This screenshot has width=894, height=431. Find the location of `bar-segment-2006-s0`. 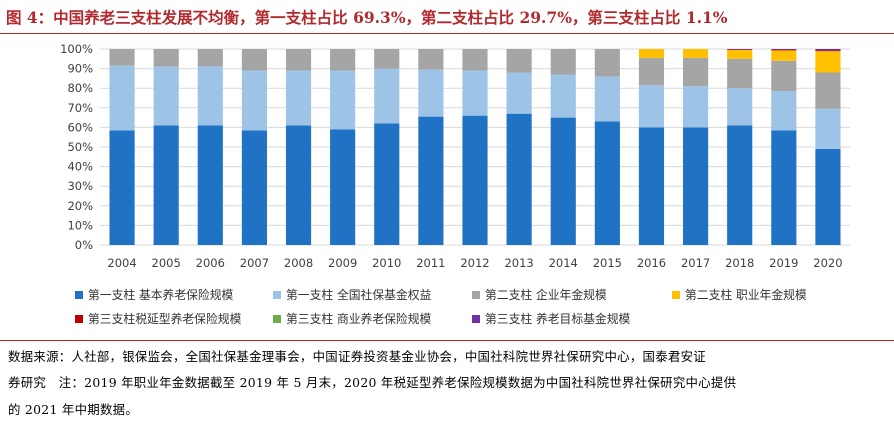

bar-segment-2006-s0 is located at coordinates (210, 185).